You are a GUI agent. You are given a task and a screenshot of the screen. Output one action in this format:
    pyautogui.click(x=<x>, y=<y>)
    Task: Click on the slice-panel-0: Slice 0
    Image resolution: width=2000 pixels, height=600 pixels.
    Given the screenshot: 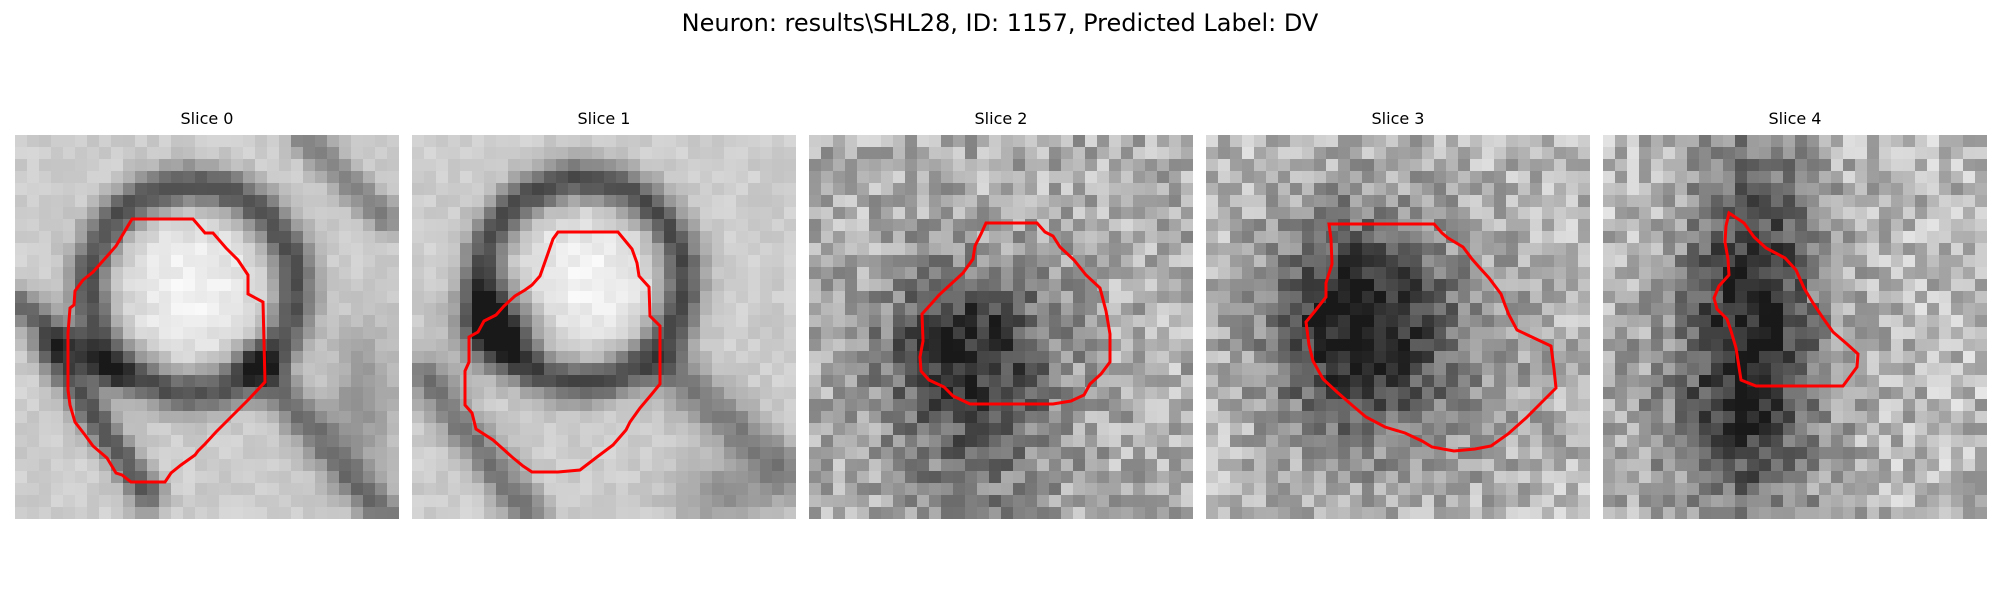 What is the action you would take?
    pyautogui.click(x=207, y=313)
    